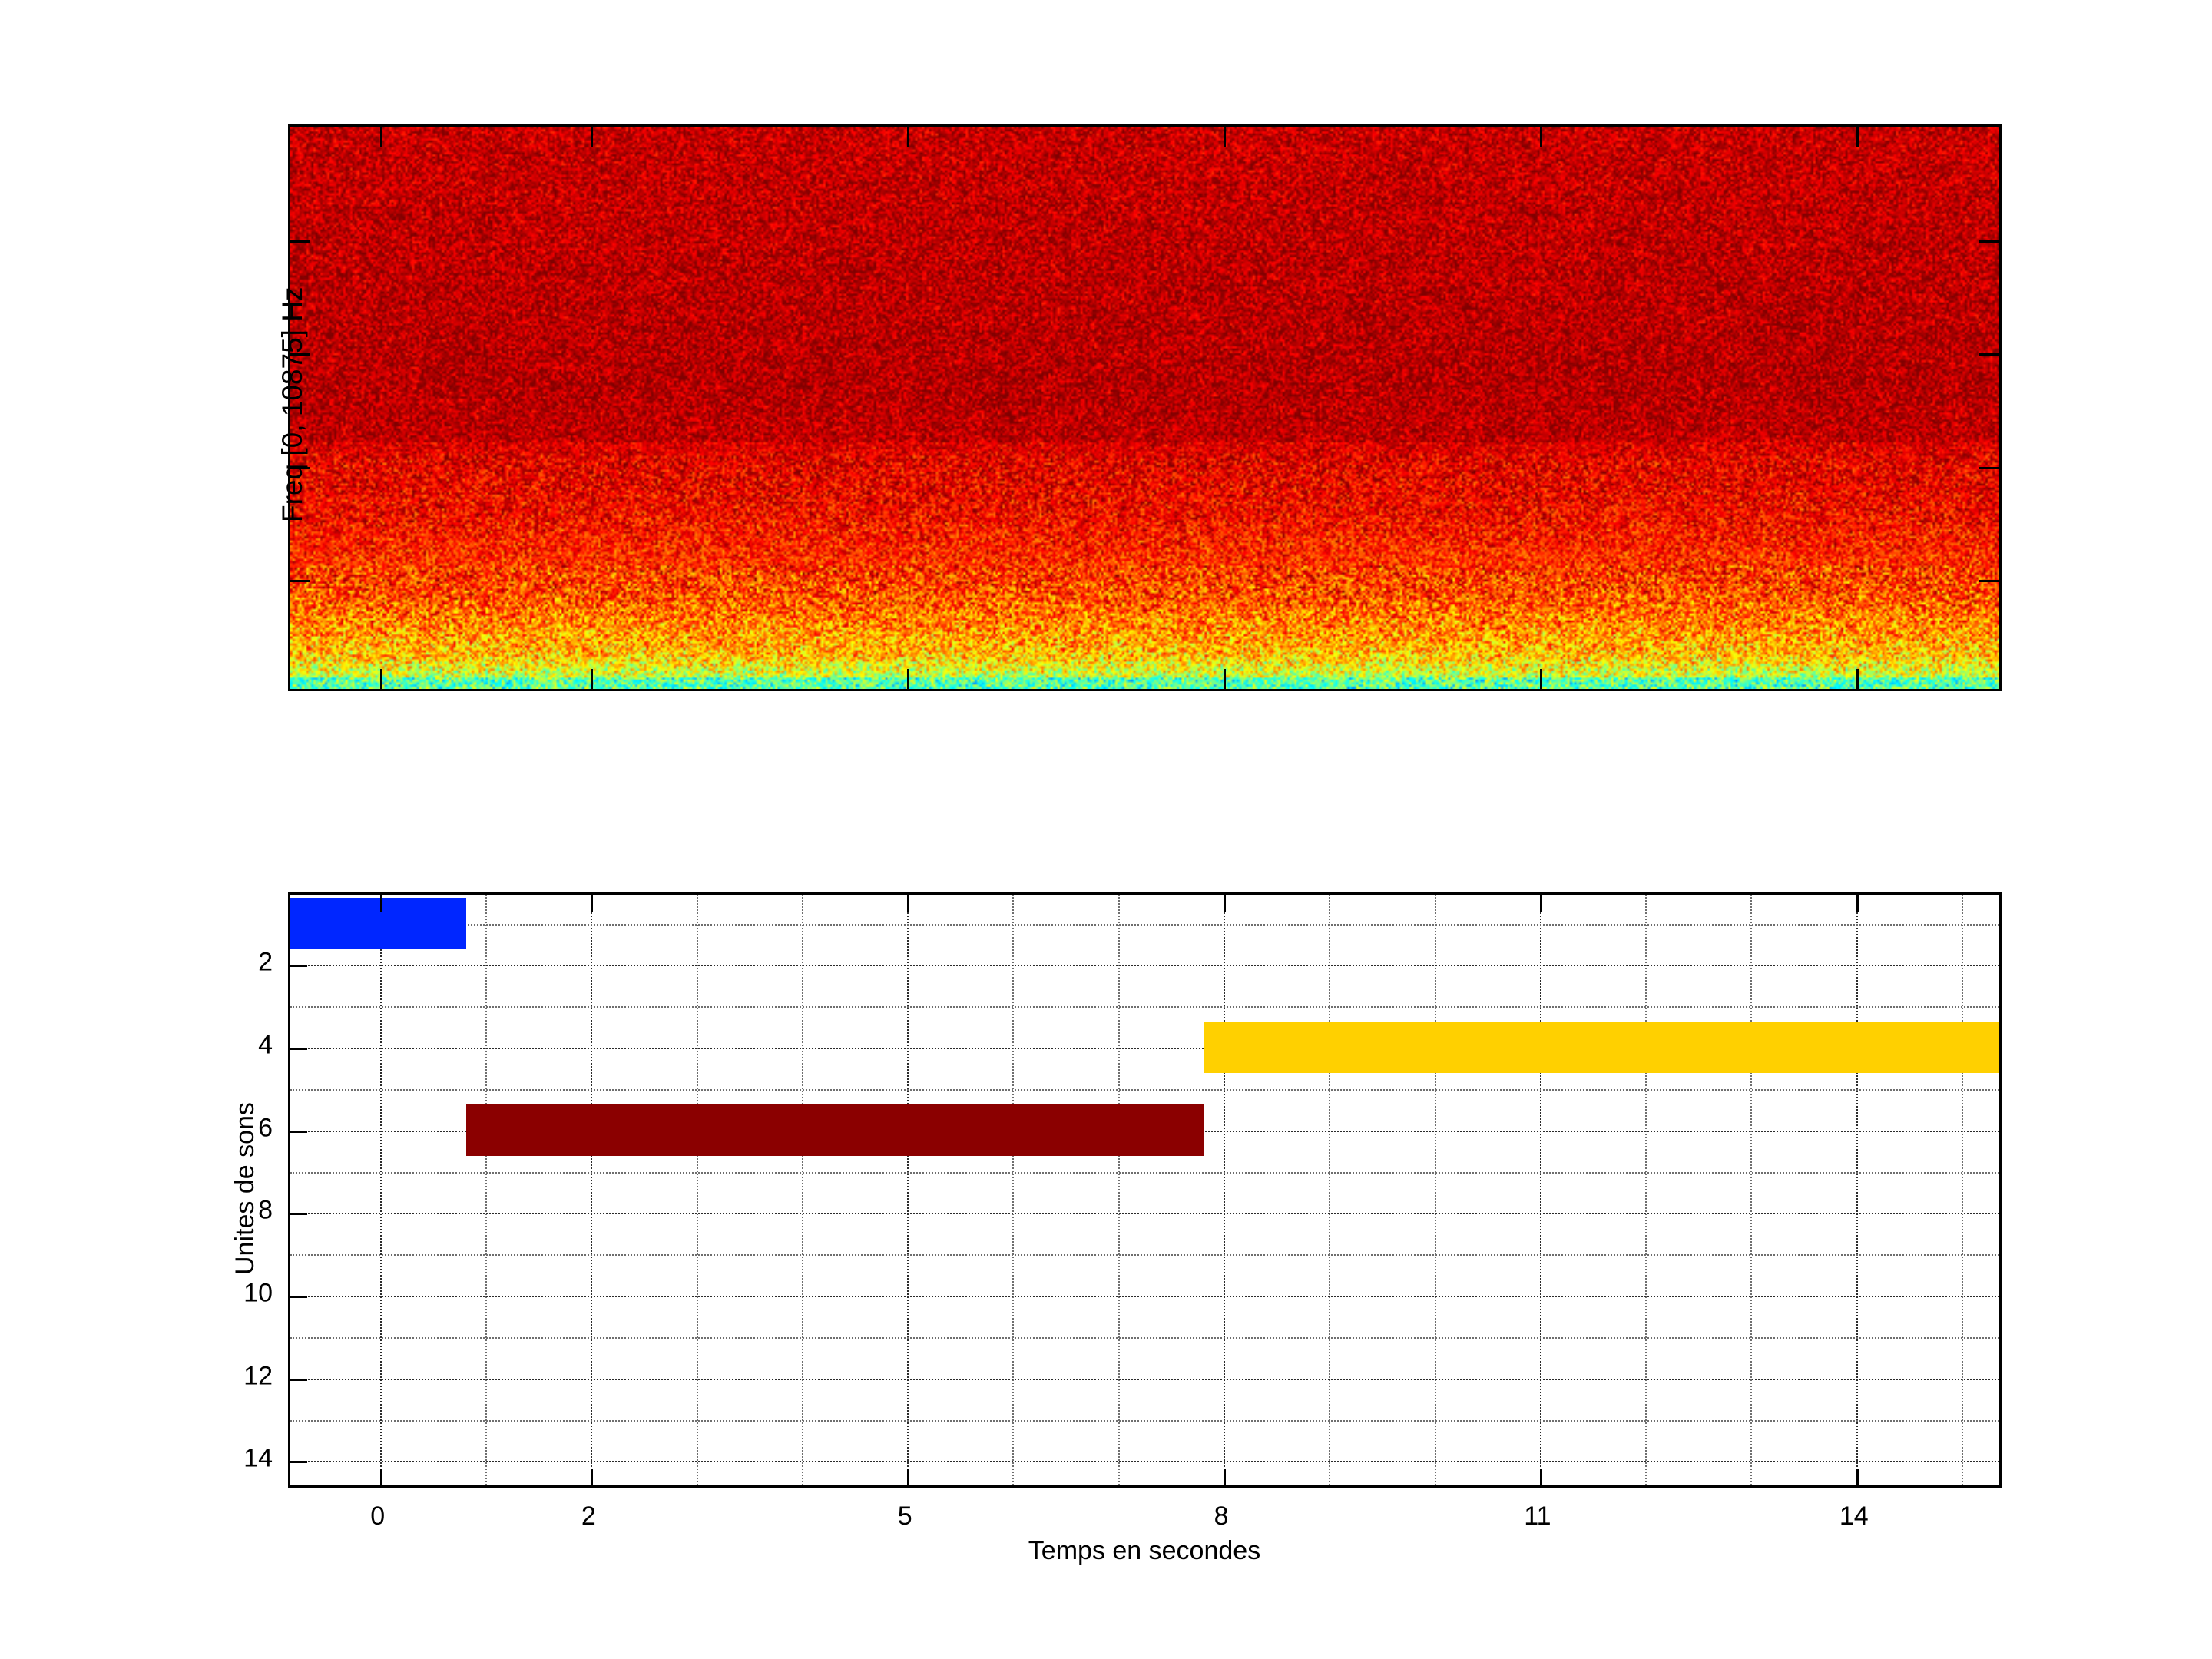  I want to click on yellow-segment, so click(1602, 1048).